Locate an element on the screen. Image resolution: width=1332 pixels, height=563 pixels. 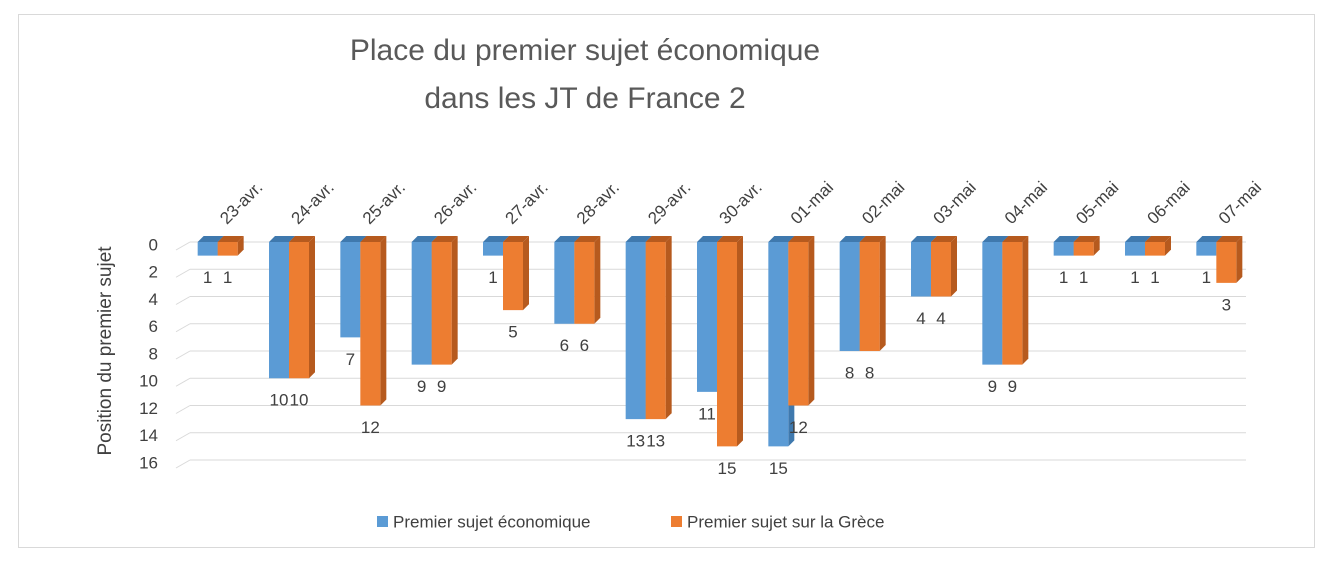
data-label: 7 is located at coordinates (350, 359).